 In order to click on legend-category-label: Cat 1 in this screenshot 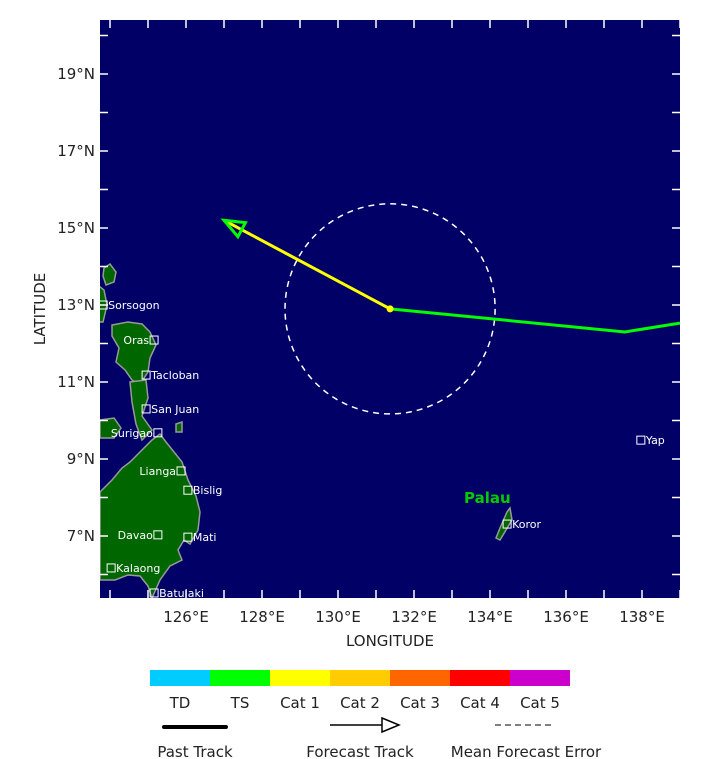, I will do `click(300, 703)`.